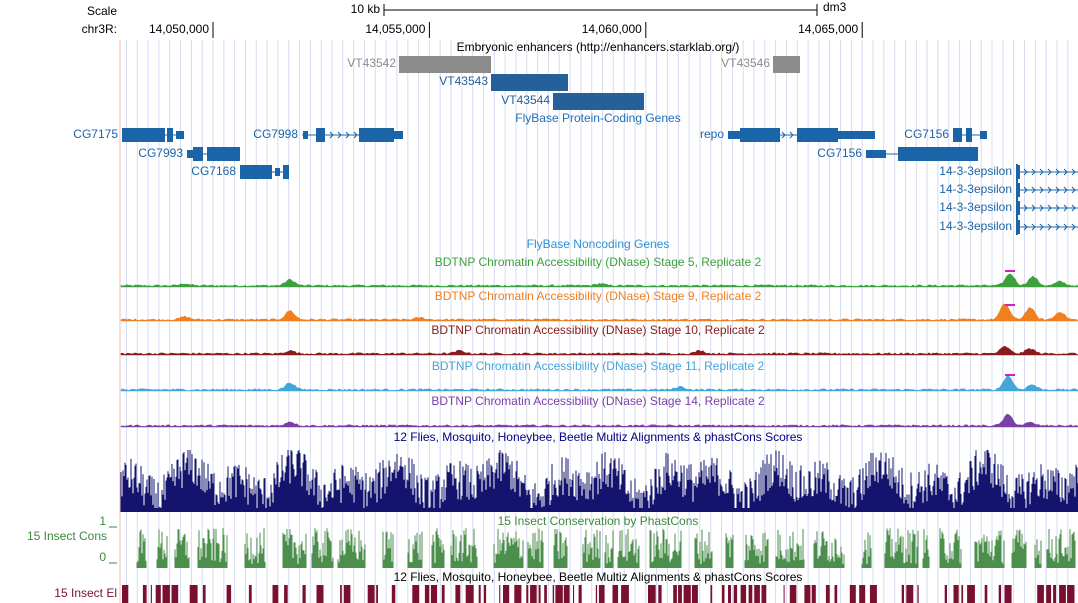  Describe the element at coordinates (240, 171) in the screenshot. I see `gene: CG7168` at that location.